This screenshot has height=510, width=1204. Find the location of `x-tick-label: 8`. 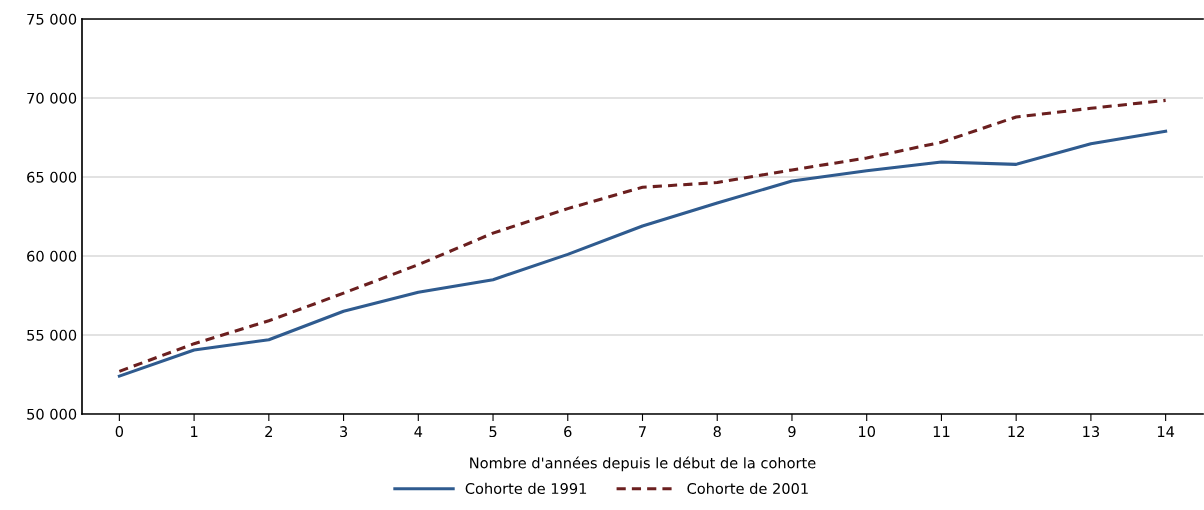

x-tick-label: 8 is located at coordinates (717, 432).